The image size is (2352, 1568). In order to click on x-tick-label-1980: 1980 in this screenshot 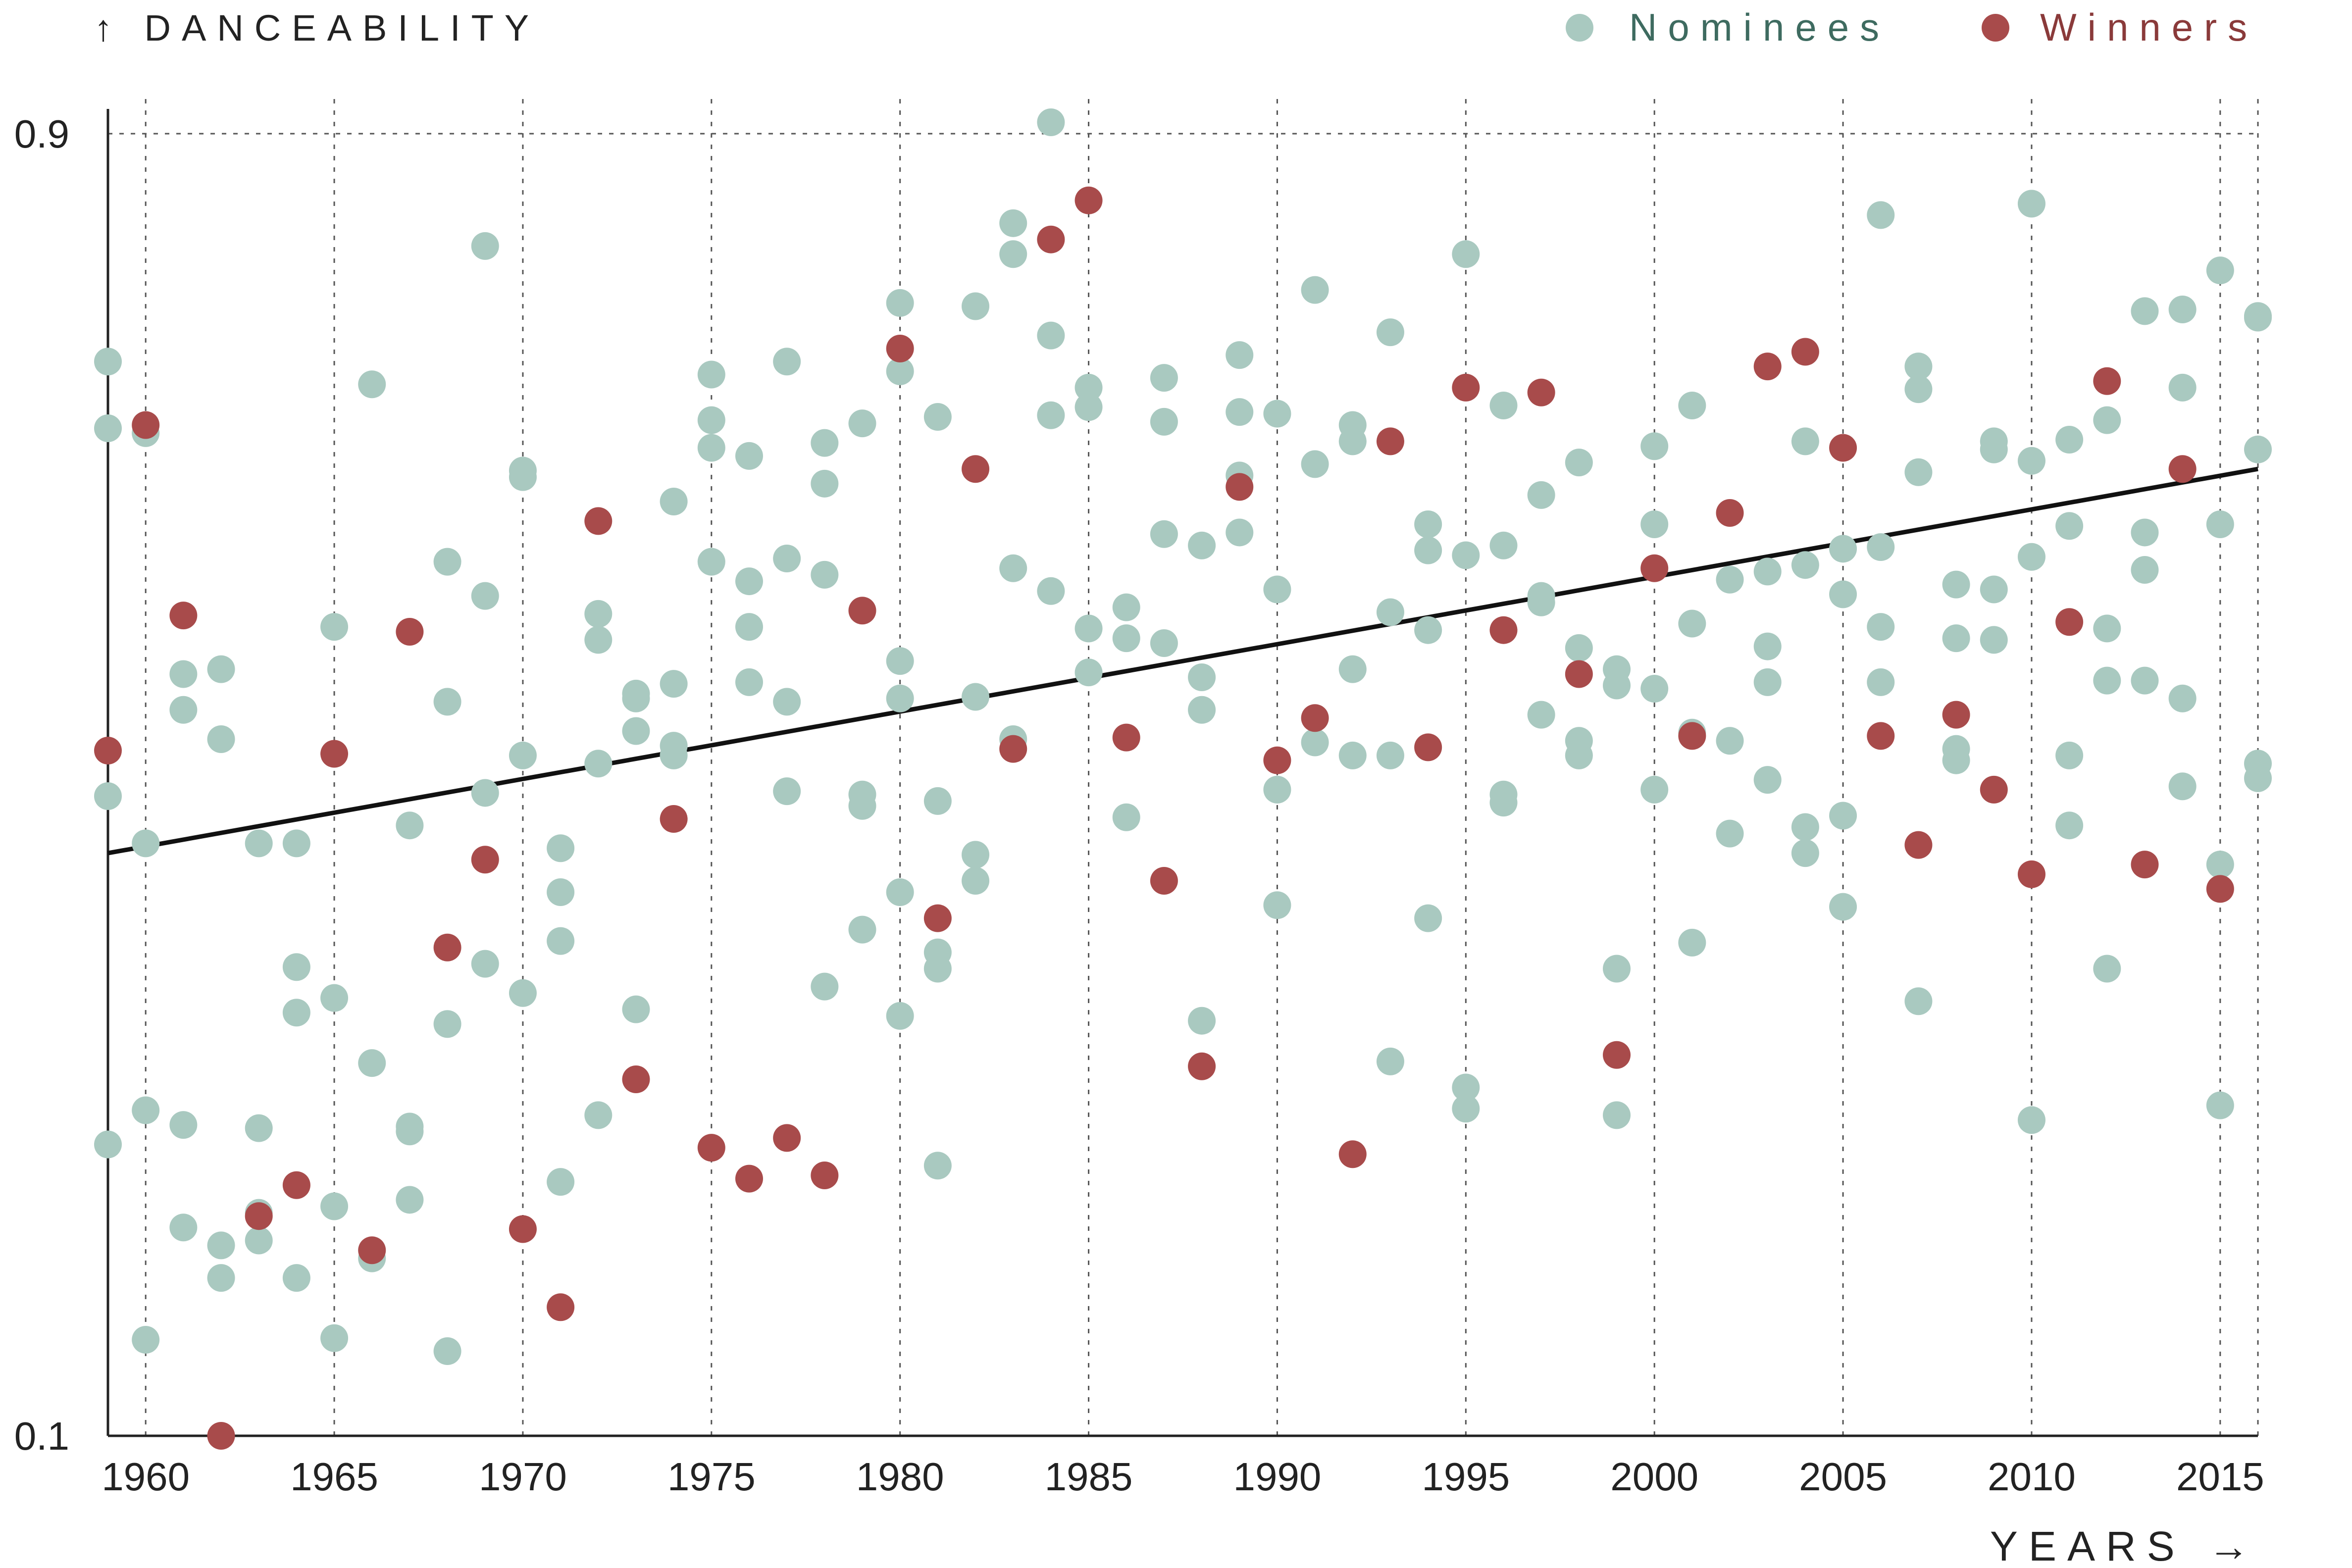, I will do `click(900, 1477)`.